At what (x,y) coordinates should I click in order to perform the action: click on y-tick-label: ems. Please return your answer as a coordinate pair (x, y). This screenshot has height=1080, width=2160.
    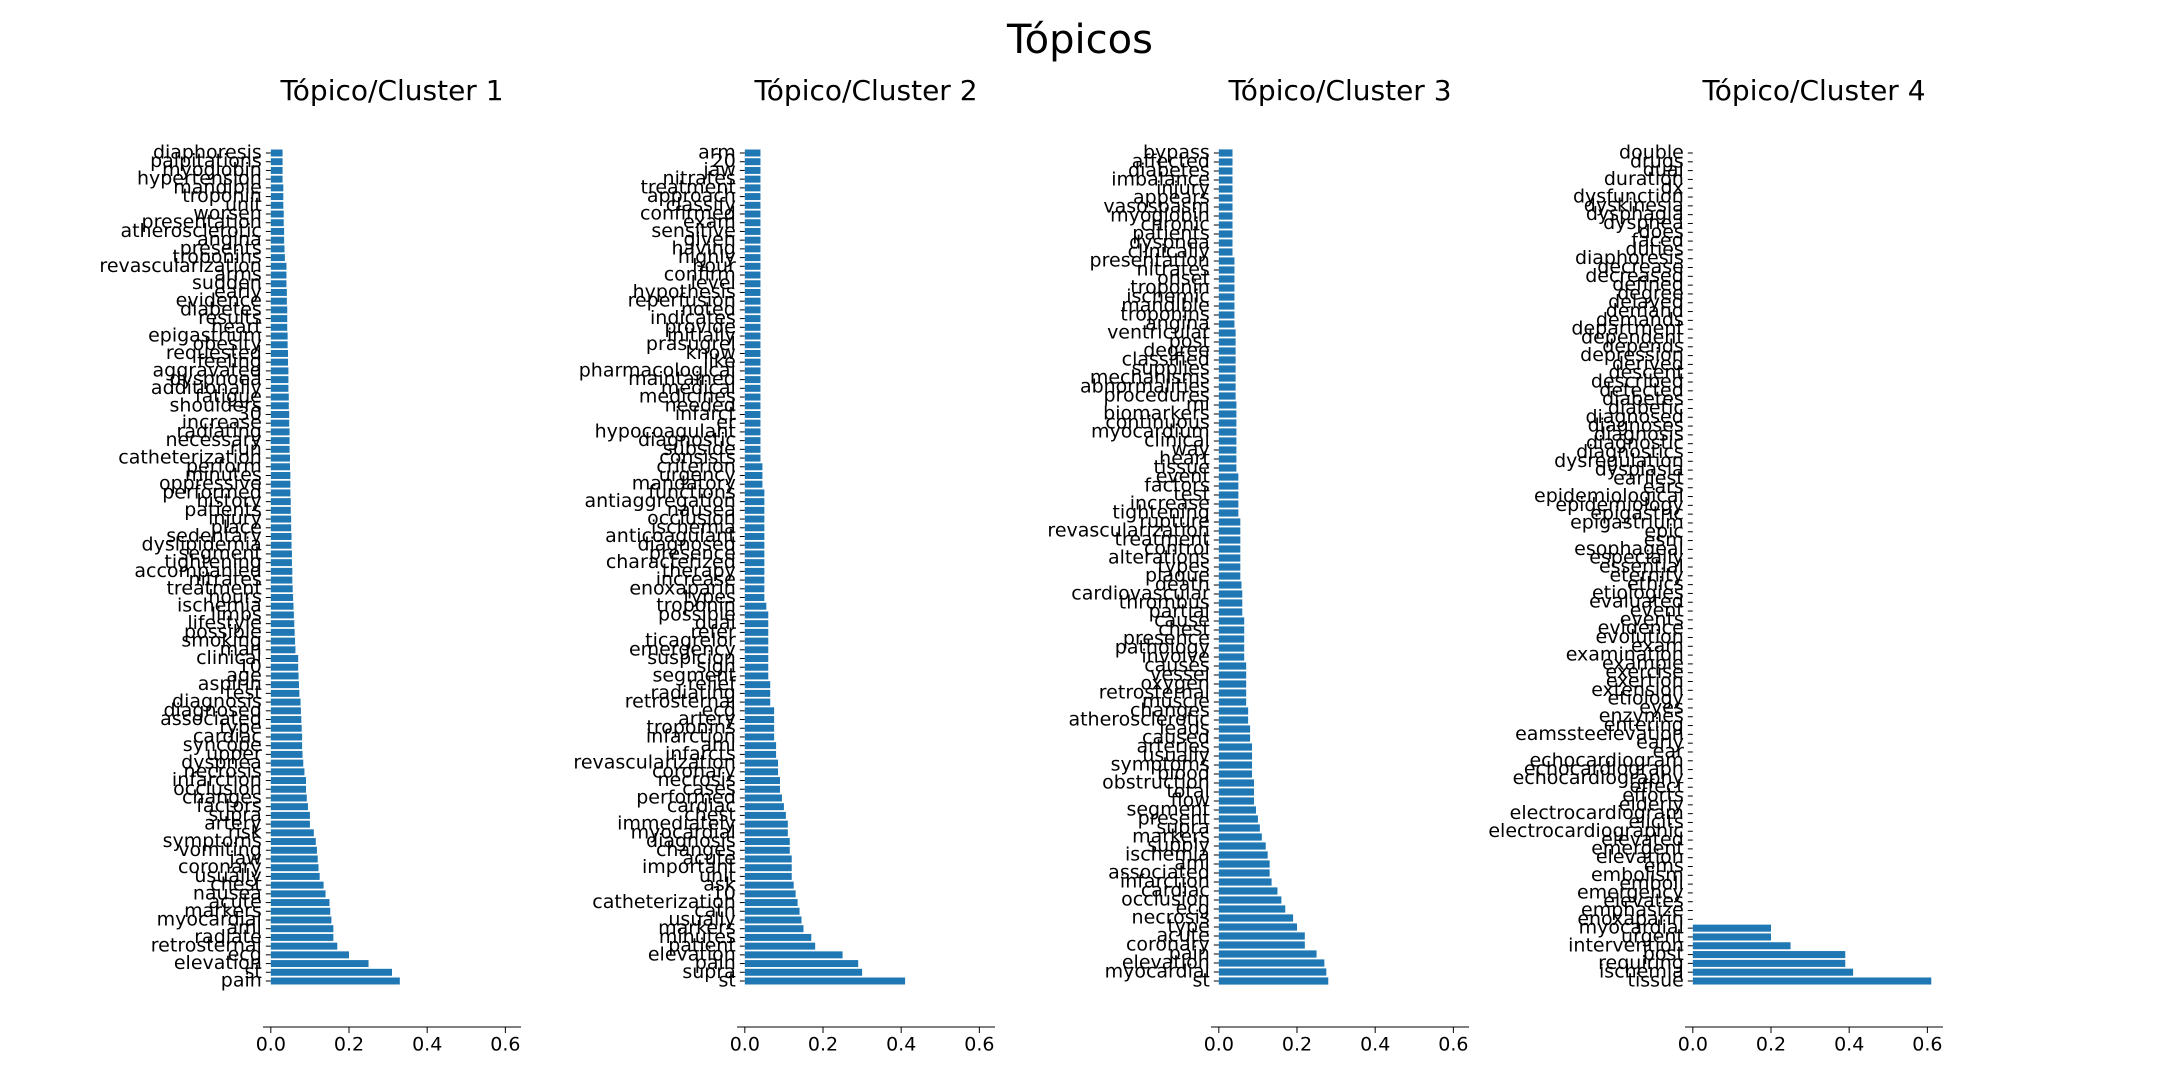
    Looking at the image, I should click on (1664, 866).